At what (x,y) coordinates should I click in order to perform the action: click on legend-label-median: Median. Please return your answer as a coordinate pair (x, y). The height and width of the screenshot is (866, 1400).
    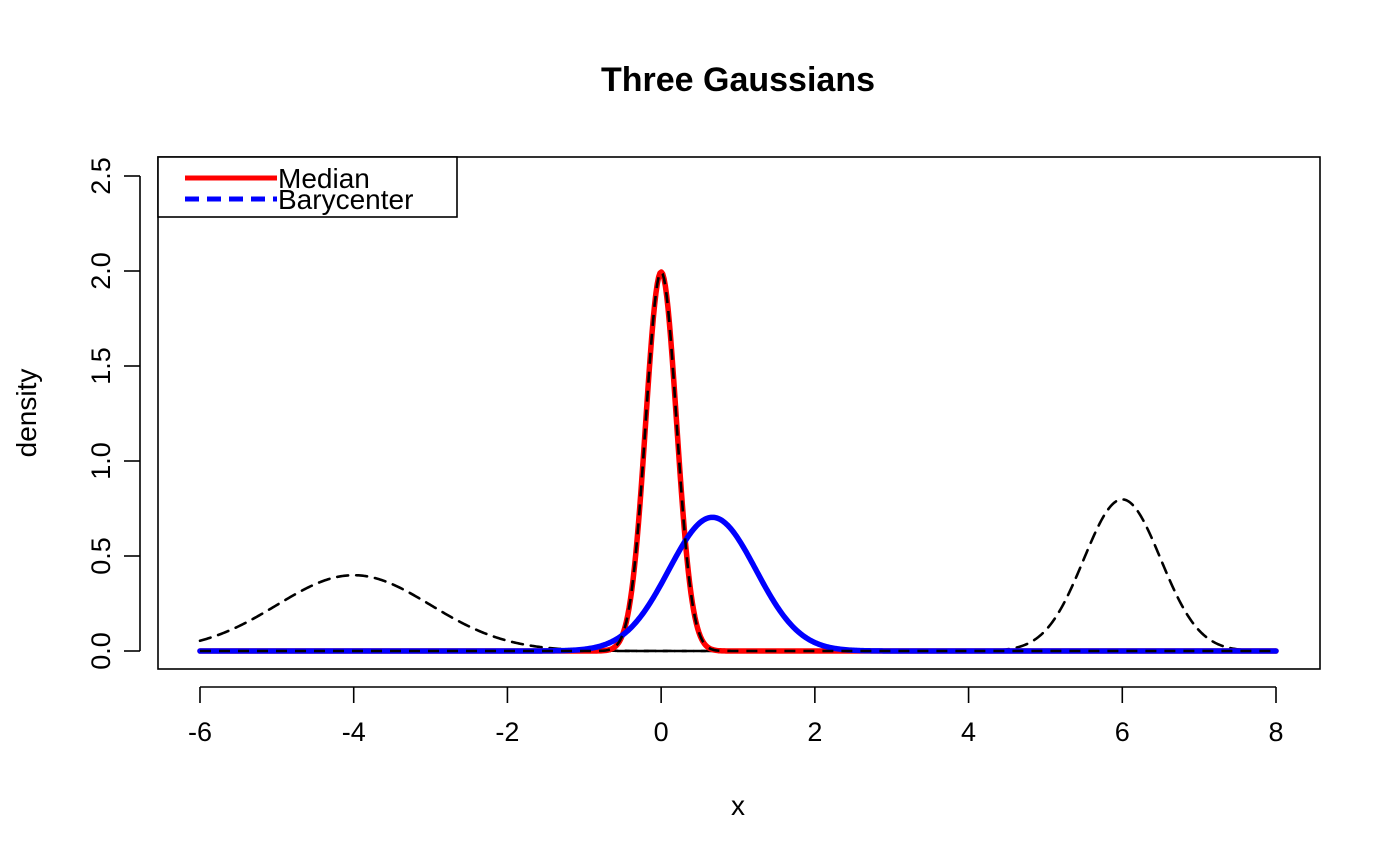
    Looking at the image, I should click on (324, 178).